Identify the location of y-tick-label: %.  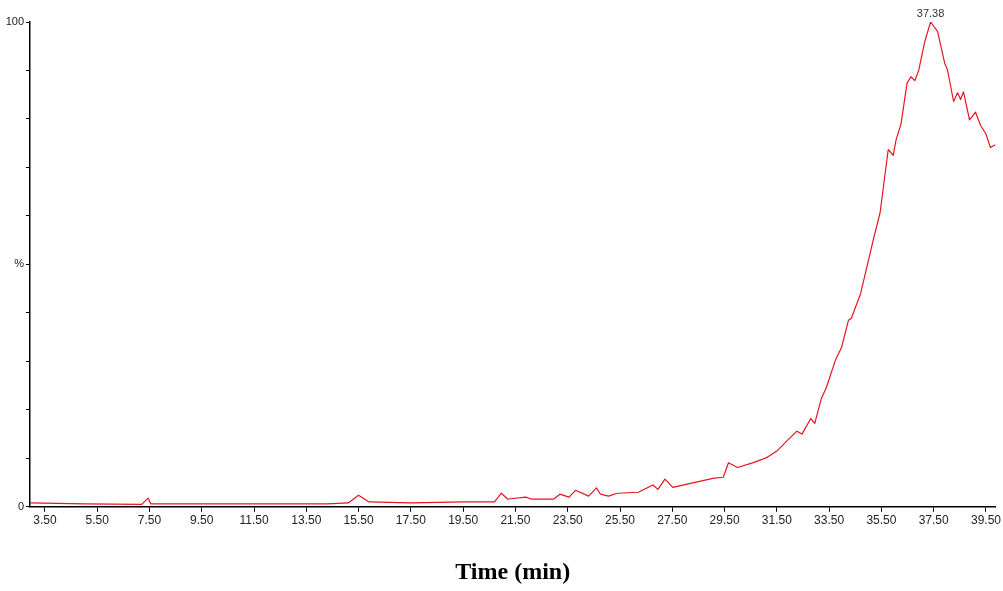
(19, 263).